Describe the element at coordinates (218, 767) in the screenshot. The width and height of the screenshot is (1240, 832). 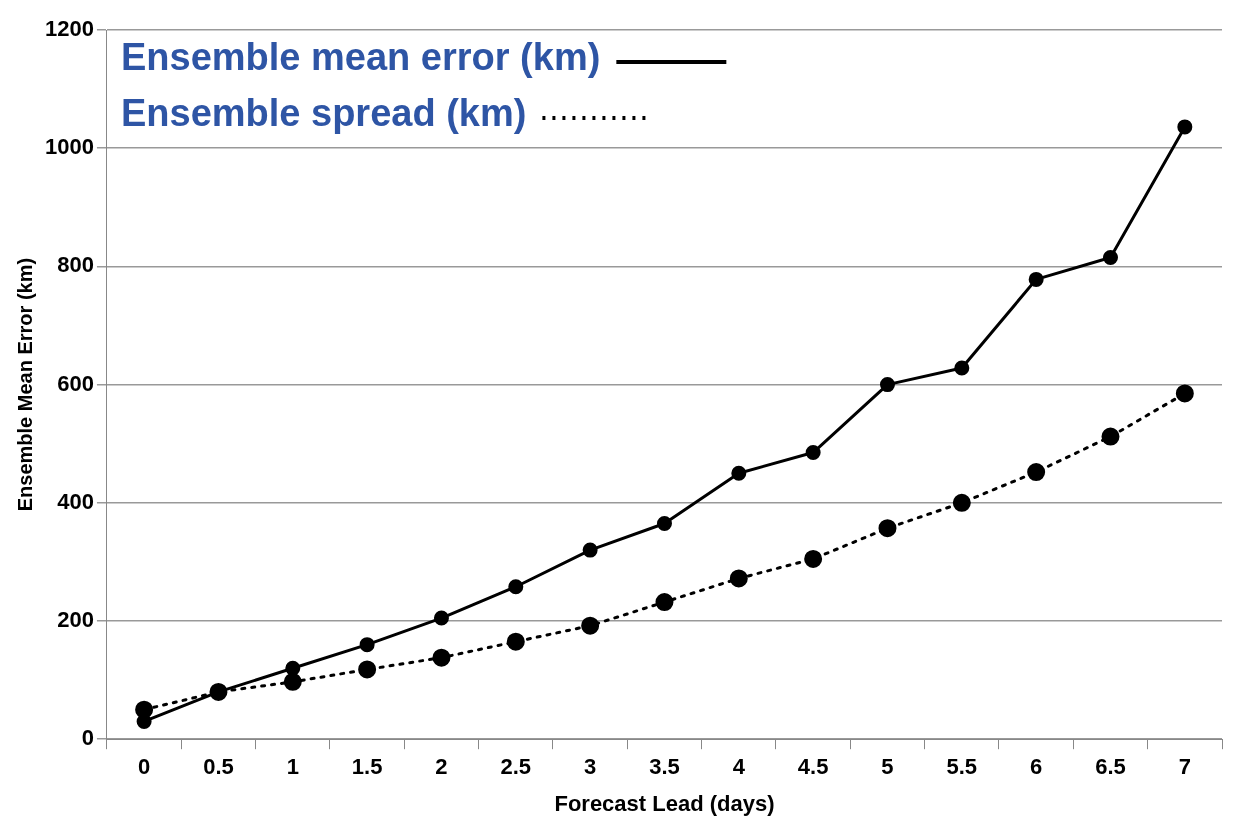
I see `x-tick-label: 0.5` at that location.